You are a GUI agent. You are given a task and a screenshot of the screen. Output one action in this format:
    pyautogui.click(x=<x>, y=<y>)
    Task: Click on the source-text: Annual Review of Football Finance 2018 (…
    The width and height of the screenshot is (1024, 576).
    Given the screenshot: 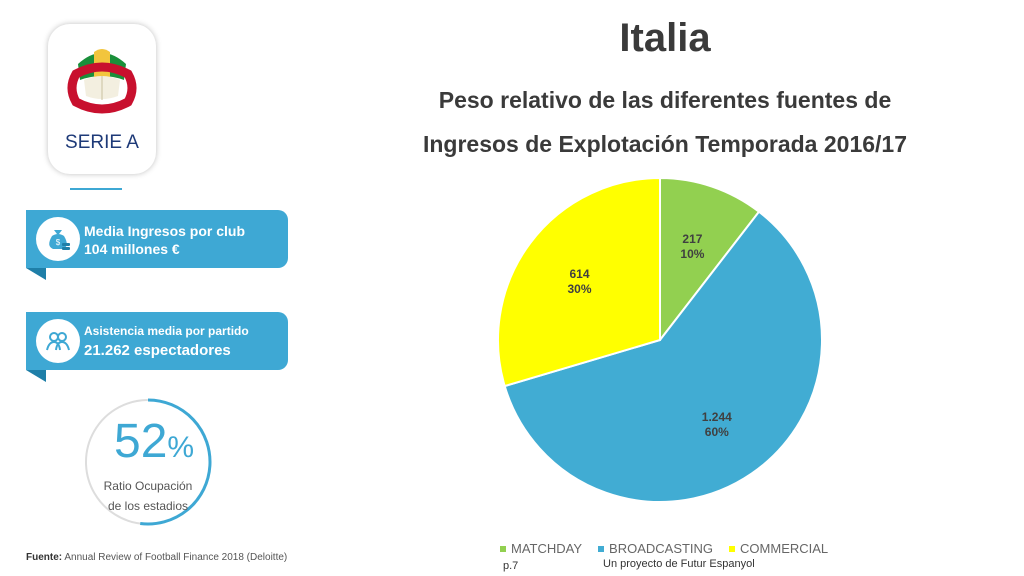 What is the action you would take?
    pyautogui.click(x=176, y=557)
    